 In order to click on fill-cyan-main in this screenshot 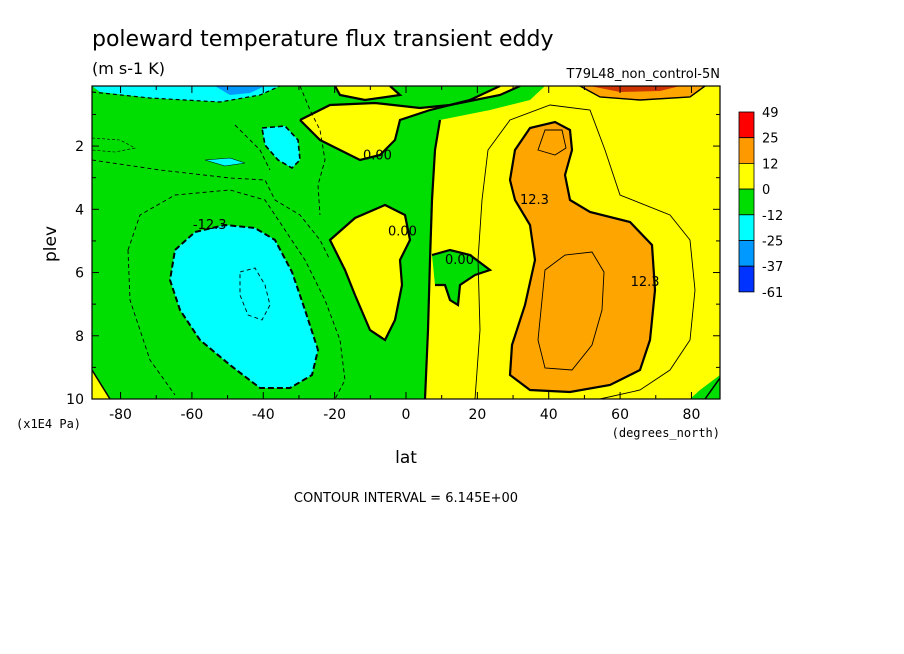, I will do `click(244, 306)`.